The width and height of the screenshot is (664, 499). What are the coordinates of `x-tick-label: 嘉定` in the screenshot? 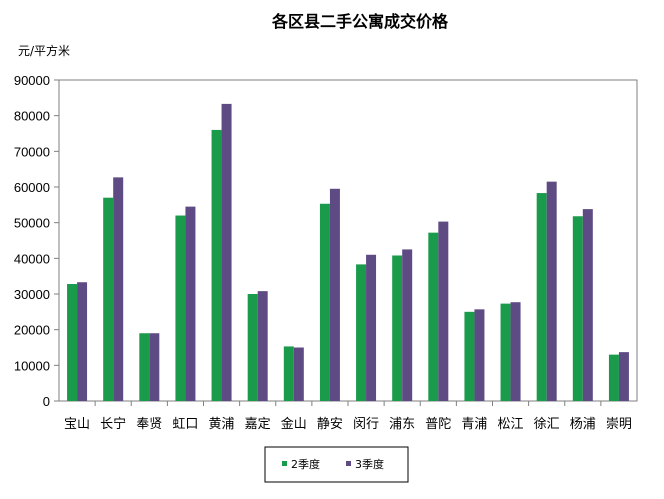 It's located at (258, 424).